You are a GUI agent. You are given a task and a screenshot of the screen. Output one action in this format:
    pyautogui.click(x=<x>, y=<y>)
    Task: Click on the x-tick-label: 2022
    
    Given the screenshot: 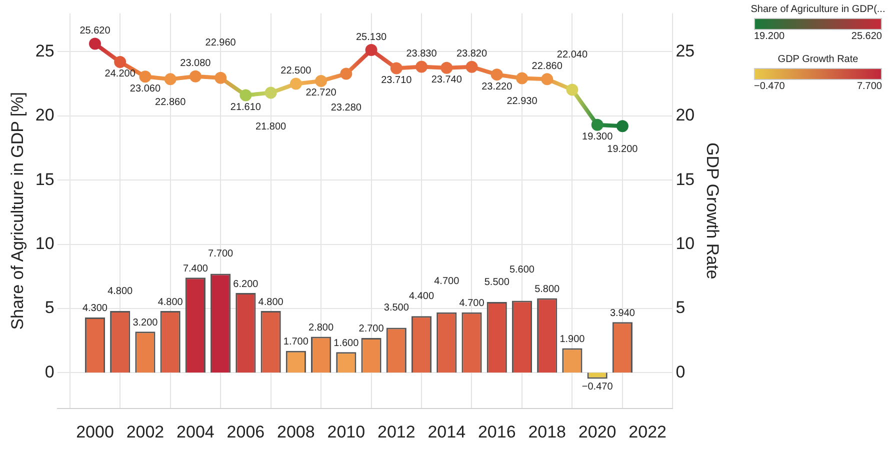 What is the action you would take?
    pyautogui.click(x=647, y=432)
    